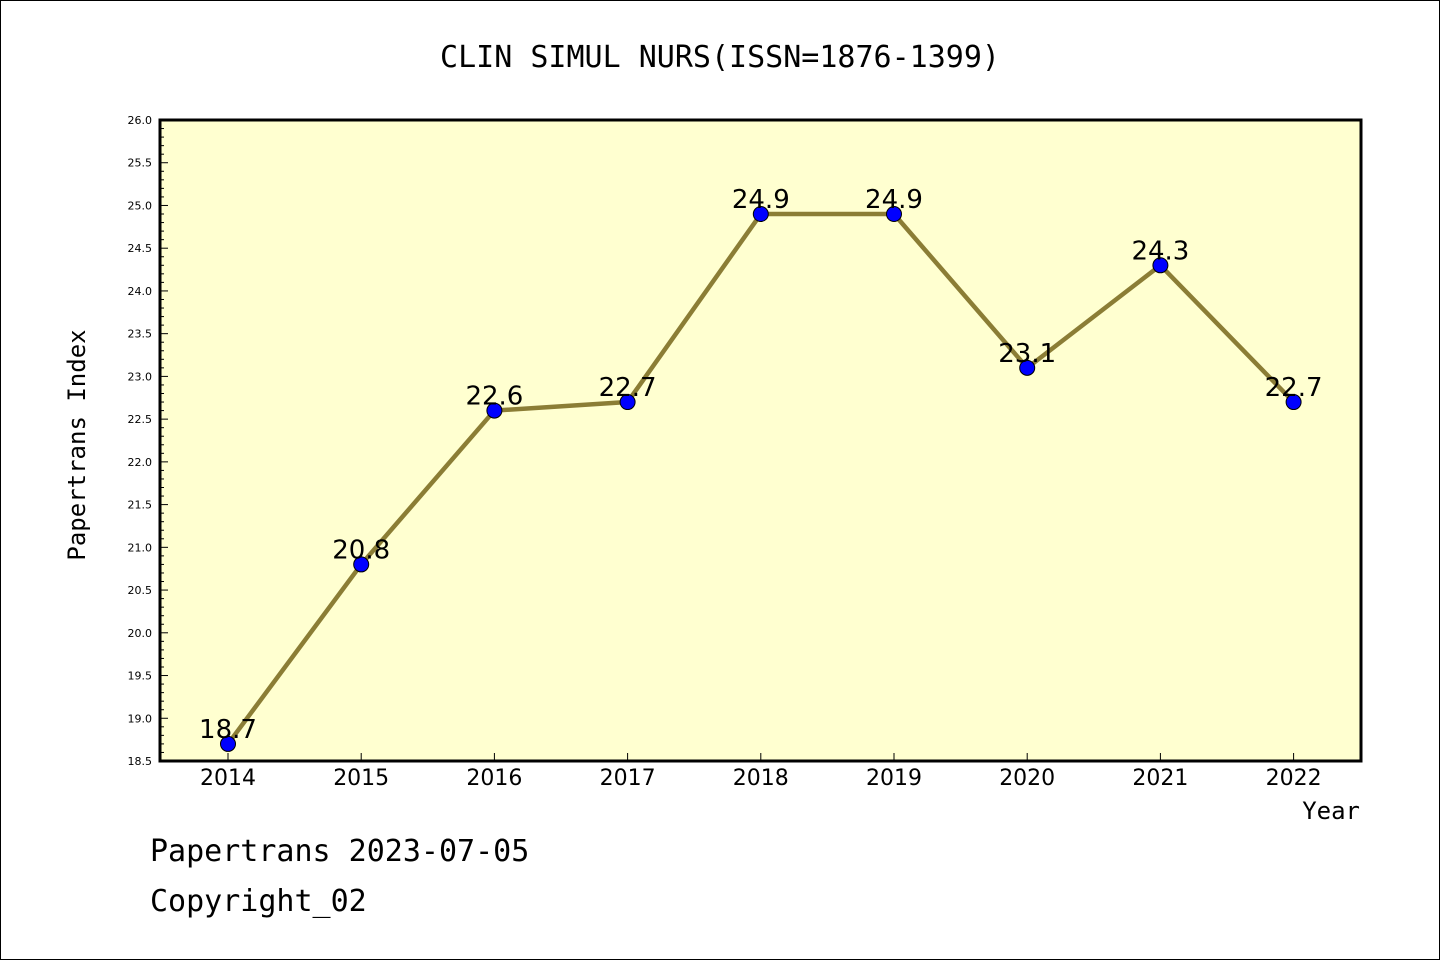  Describe the element at coordinates (720, 57) in the screenshot. I see `chart-title: CLIN SIMUL NURS(ISSN=1876-1399)` at that location.